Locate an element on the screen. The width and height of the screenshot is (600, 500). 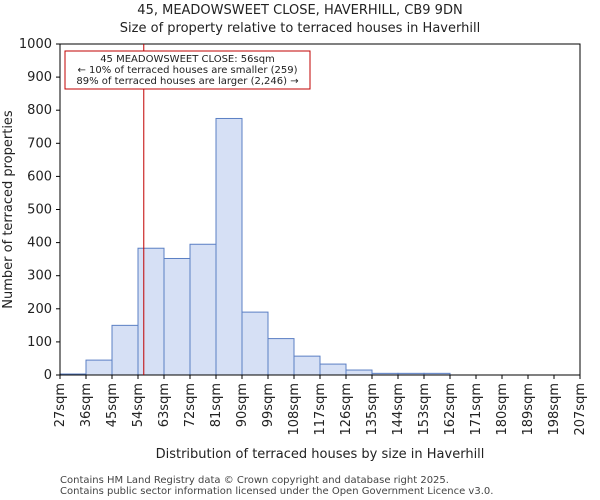
x-tick-label: 27sqm is located at coordinates (60, 405).